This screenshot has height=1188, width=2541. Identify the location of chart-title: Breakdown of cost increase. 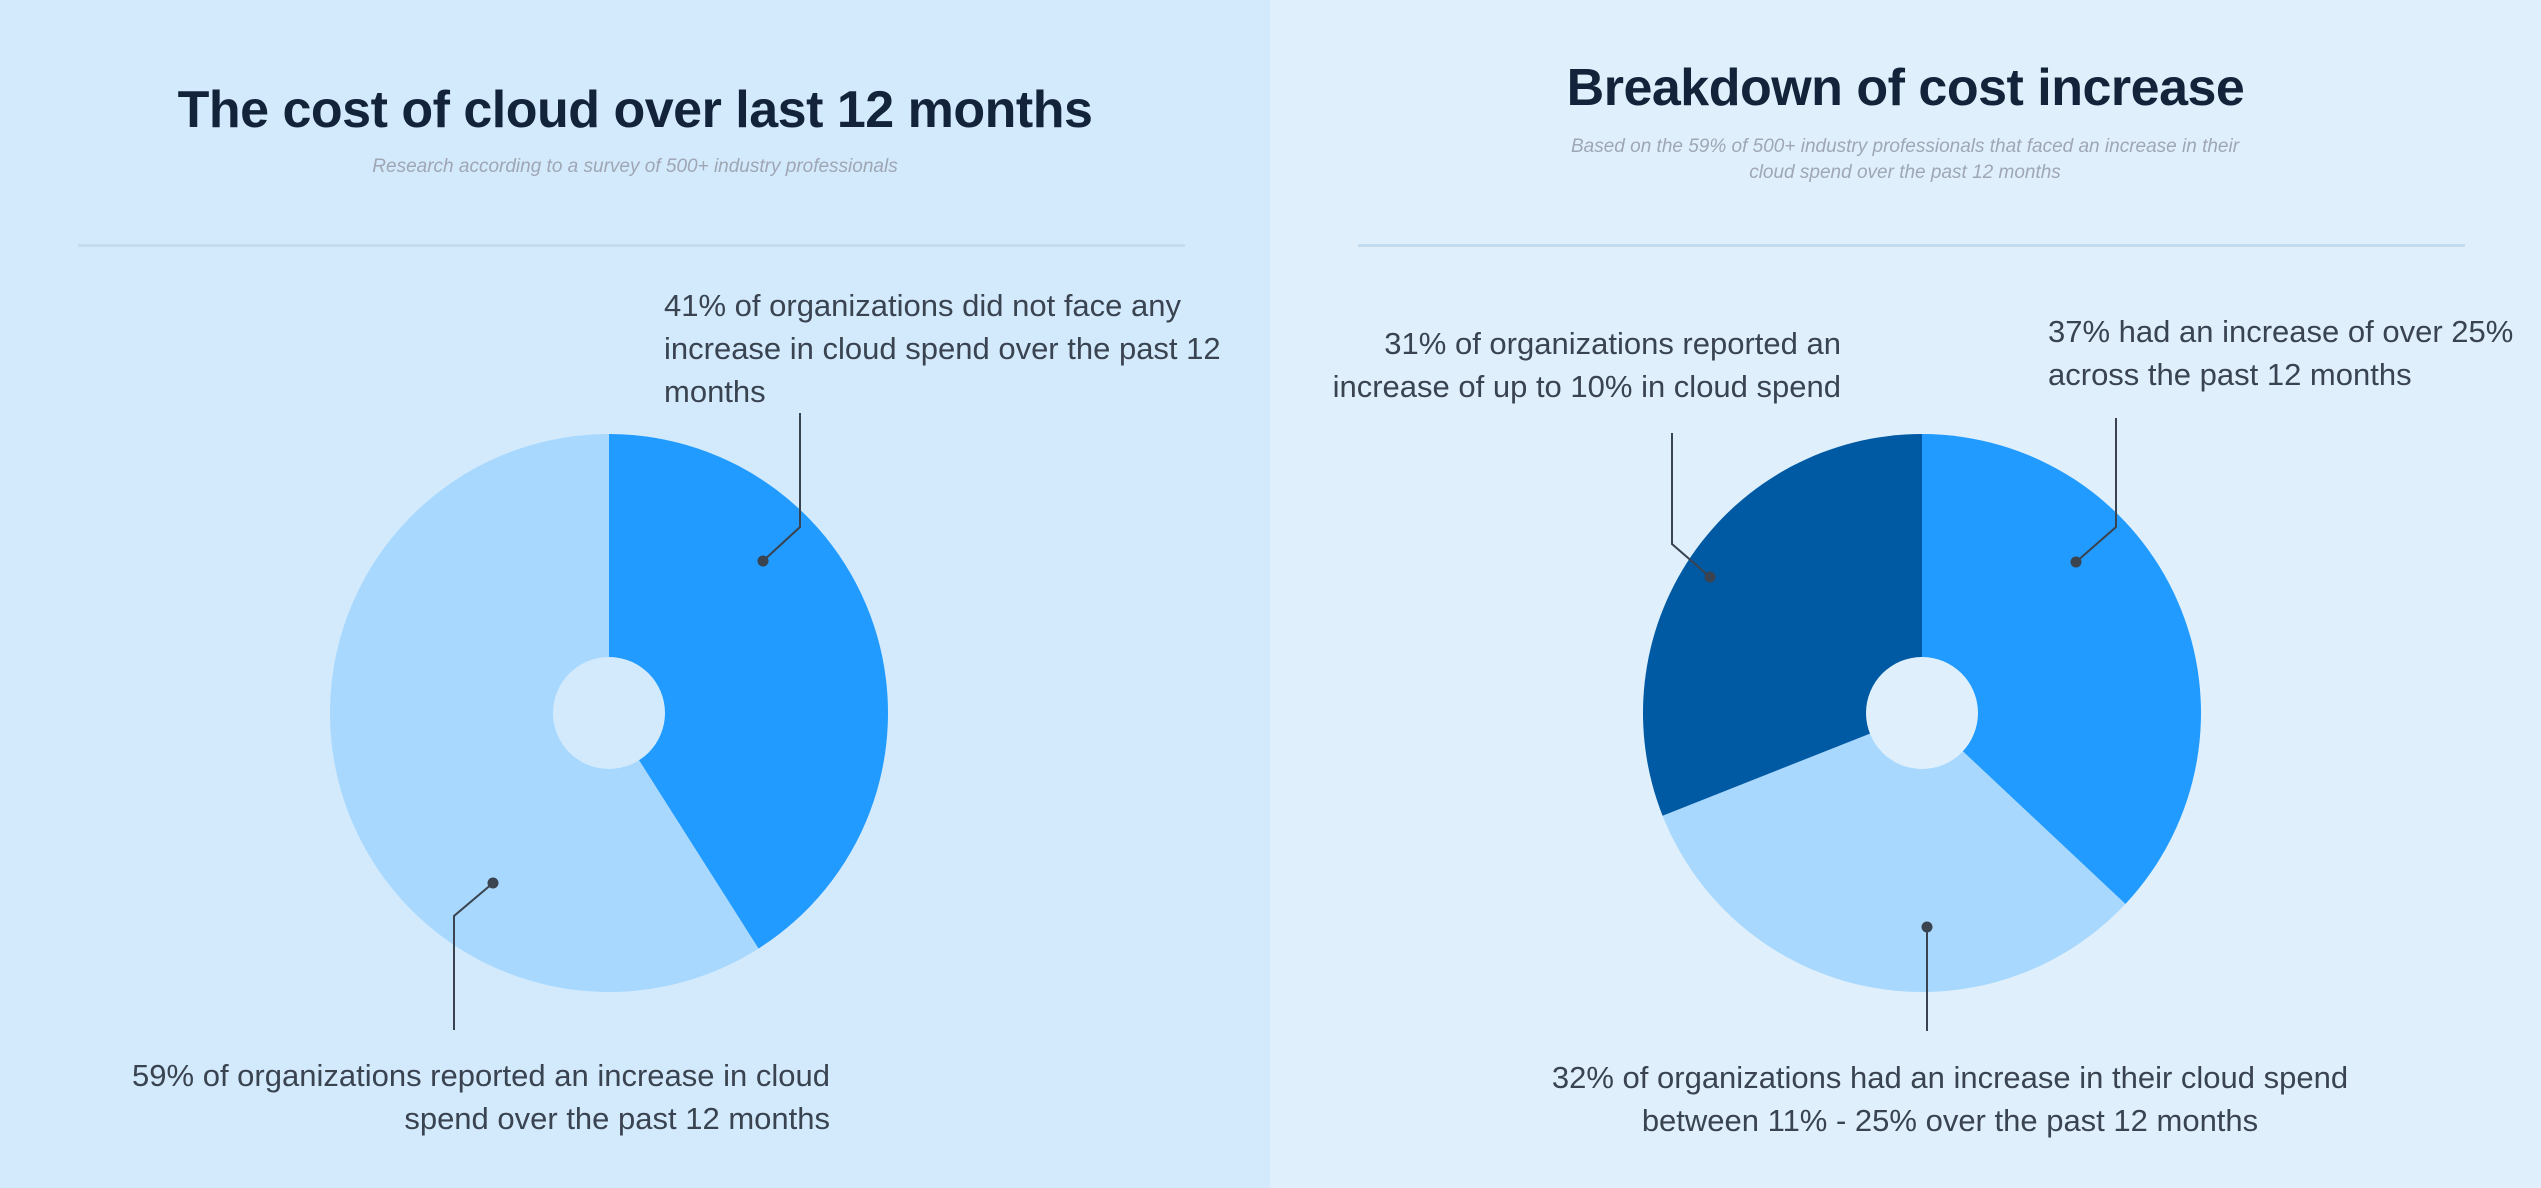
(1905, 88).